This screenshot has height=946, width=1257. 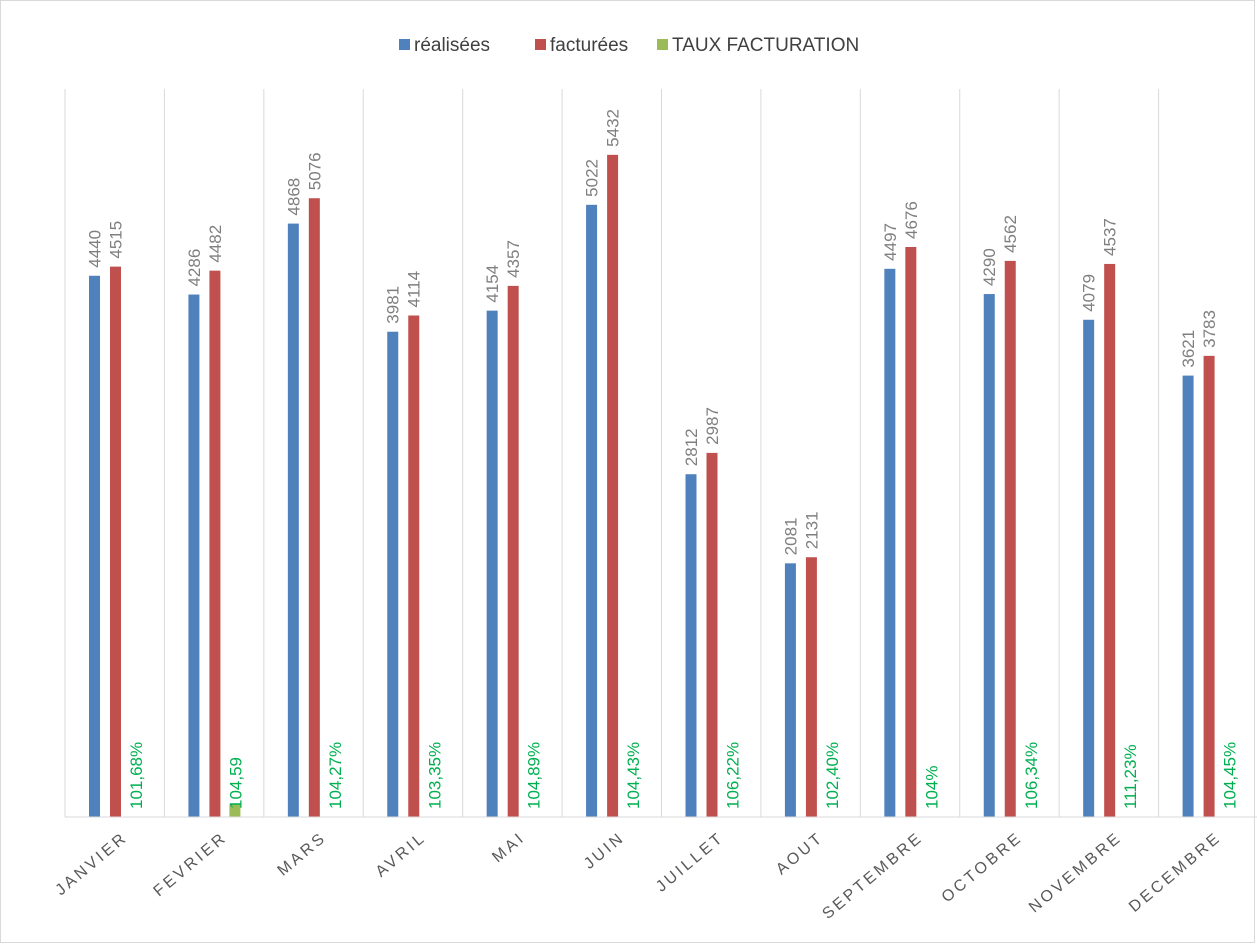 What do you see at coordinates (509, 847) in the screenshot?
I see `category-label: MAI` at bounding box center [509, 847].